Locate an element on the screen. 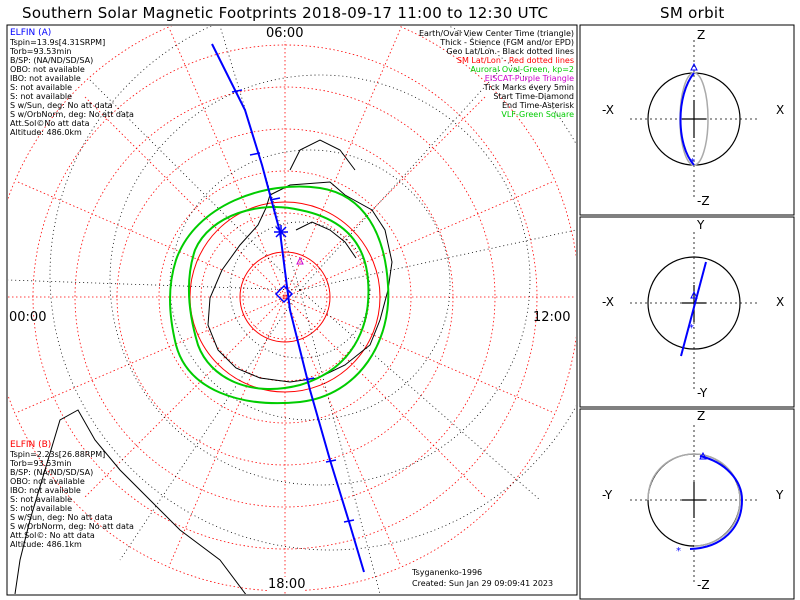 The image size is (800, 600). orbit-panel-yz: * is located at coordinates (695, 505).